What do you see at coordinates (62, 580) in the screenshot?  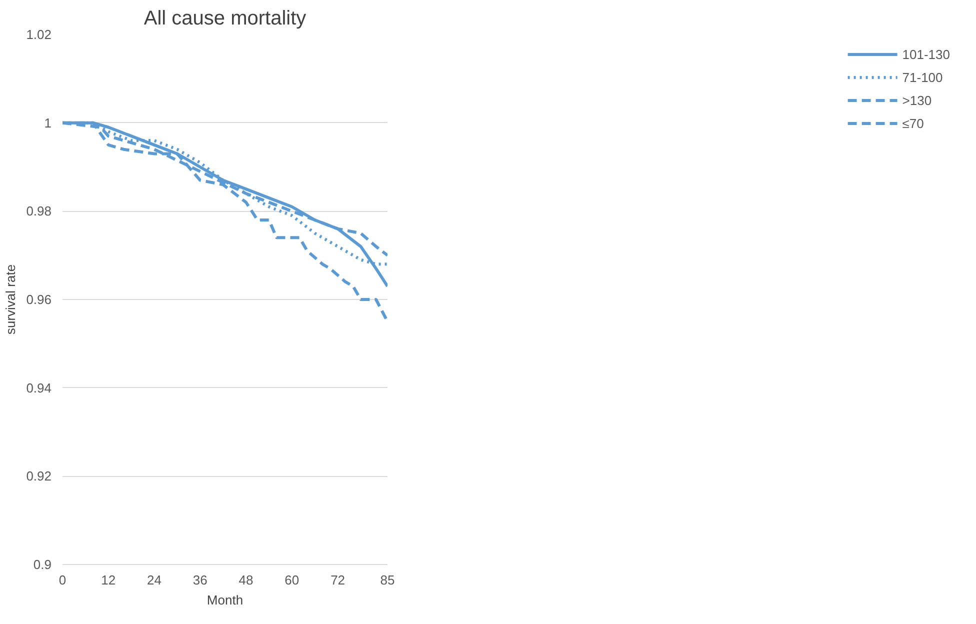 I see `x-tick-label: 0` at bounding box center [62, 580].